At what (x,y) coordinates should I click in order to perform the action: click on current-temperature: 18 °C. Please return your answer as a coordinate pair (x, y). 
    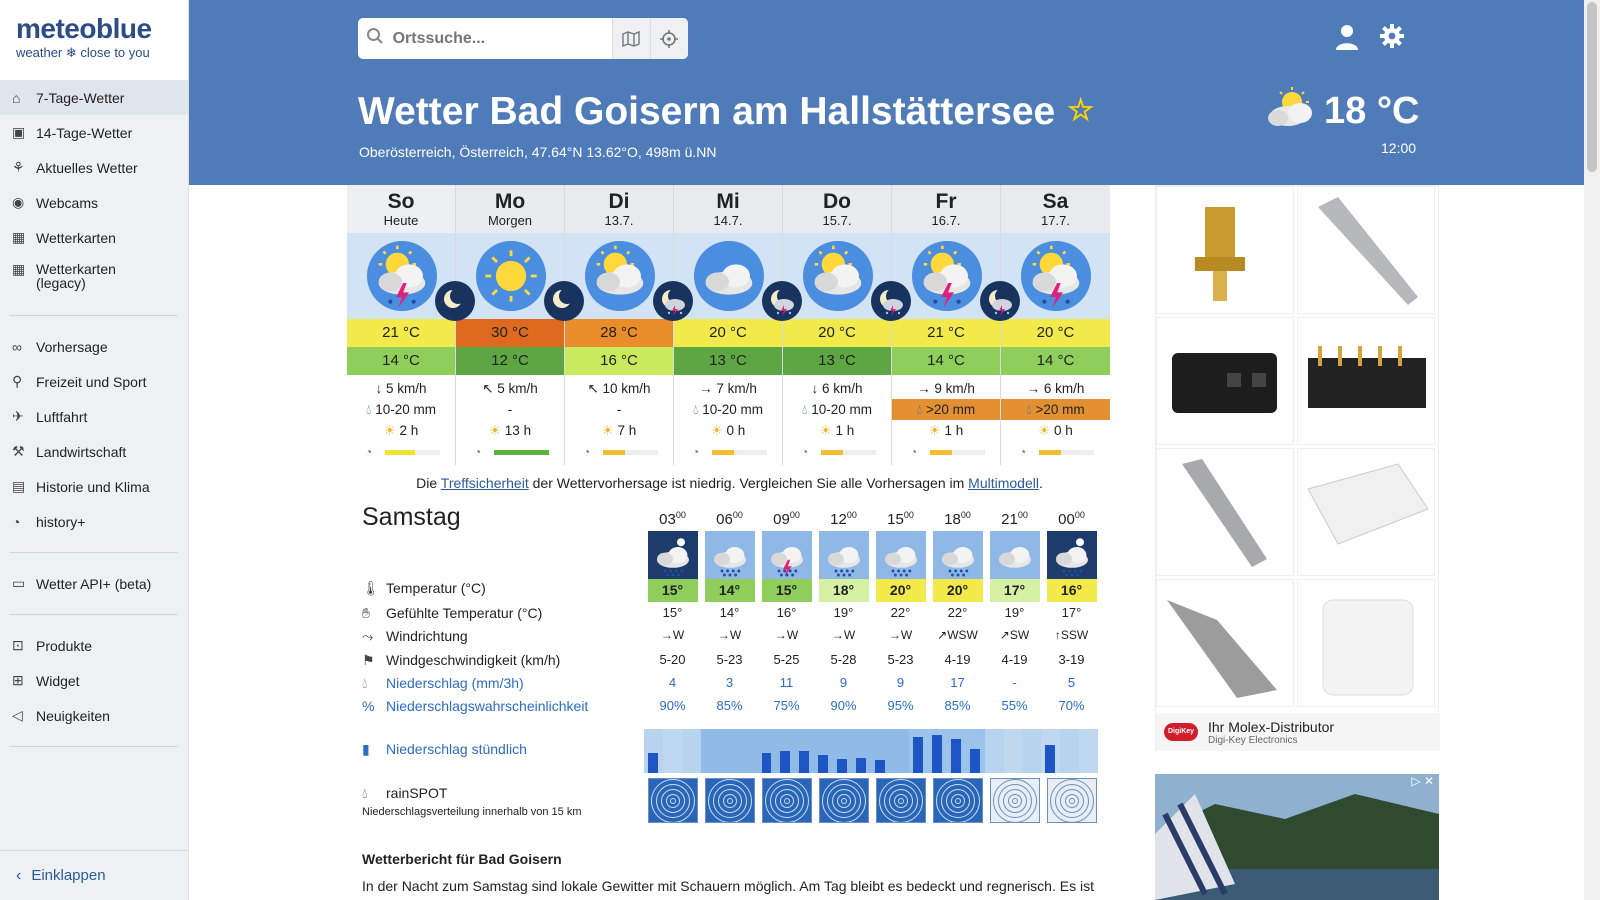
    Looking at the image, I should click on (1372, 111).